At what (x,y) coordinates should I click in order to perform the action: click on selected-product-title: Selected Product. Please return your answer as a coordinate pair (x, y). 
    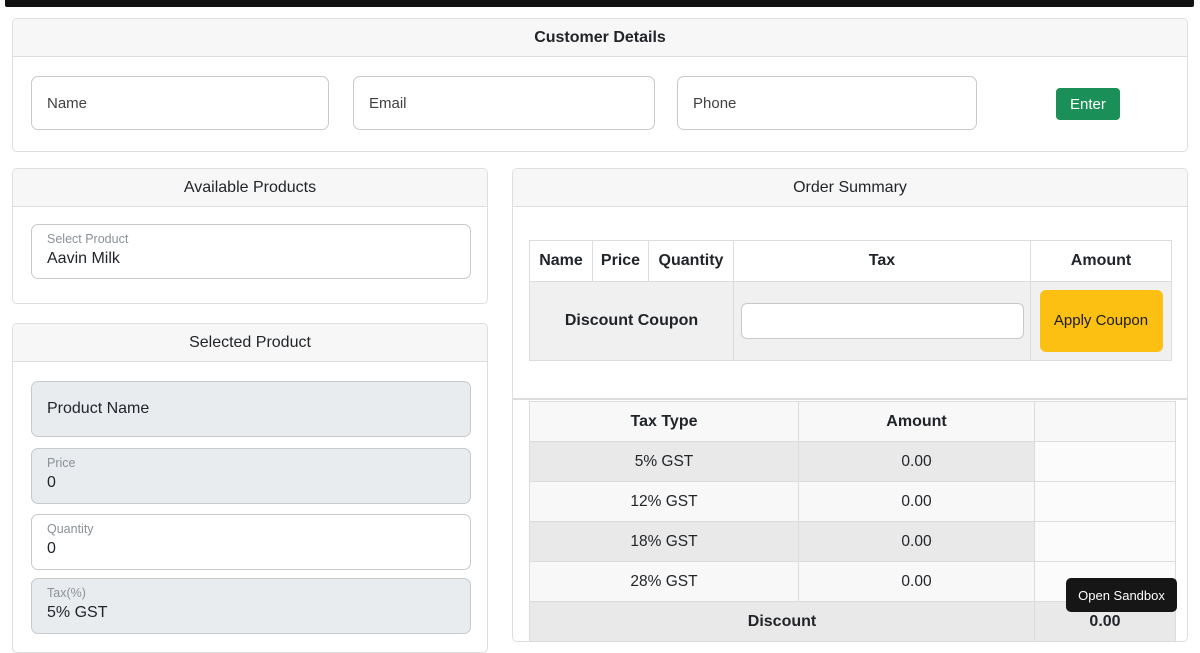
    Looking at the image, I should click on (250, 343).